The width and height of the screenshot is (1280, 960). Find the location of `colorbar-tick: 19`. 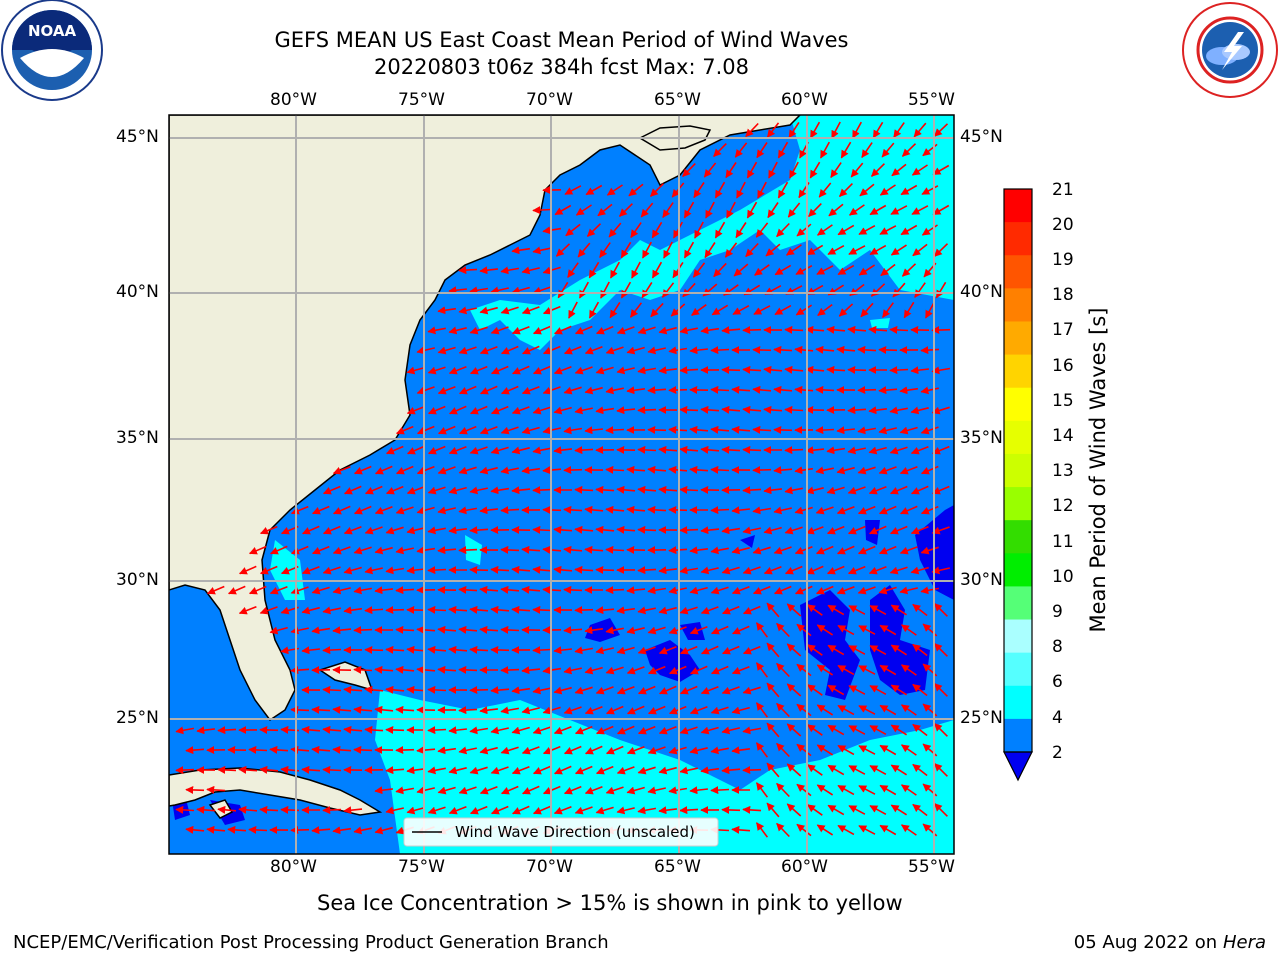

colorbar-tick: 19 is located at coordinates (1063, 260).